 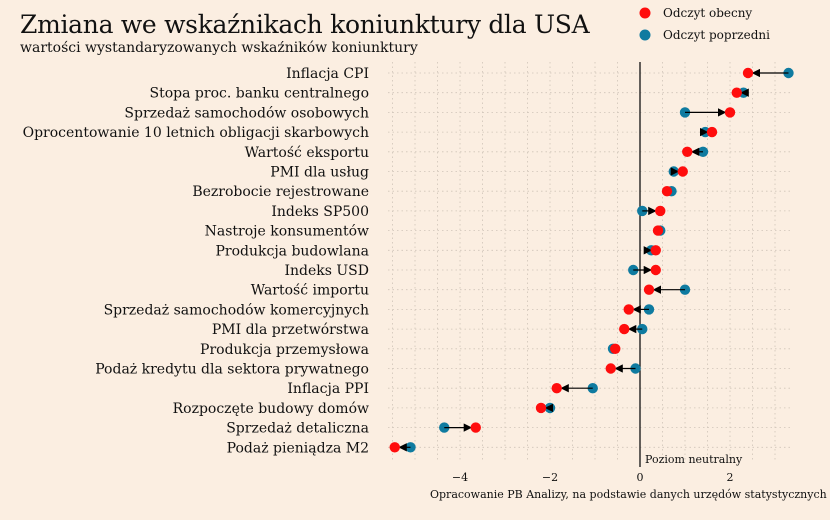 I want to click on category-label: Produkcja budowlana, so click(x=292, y=251).